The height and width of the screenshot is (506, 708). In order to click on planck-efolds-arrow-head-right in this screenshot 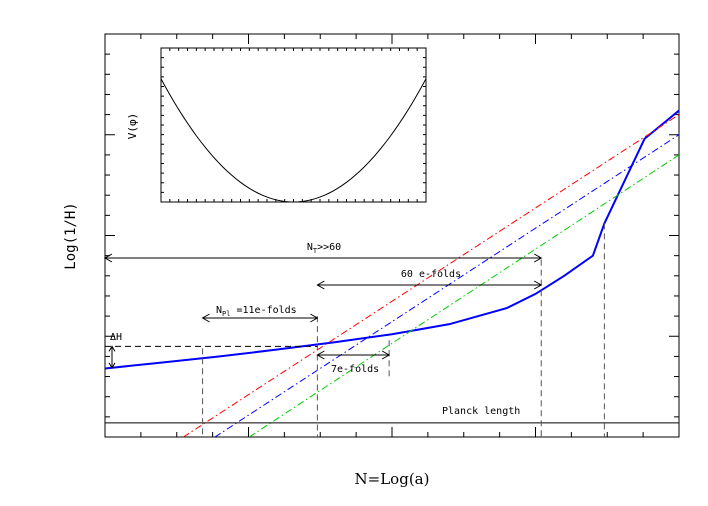, I will do `click(314, 318)`.